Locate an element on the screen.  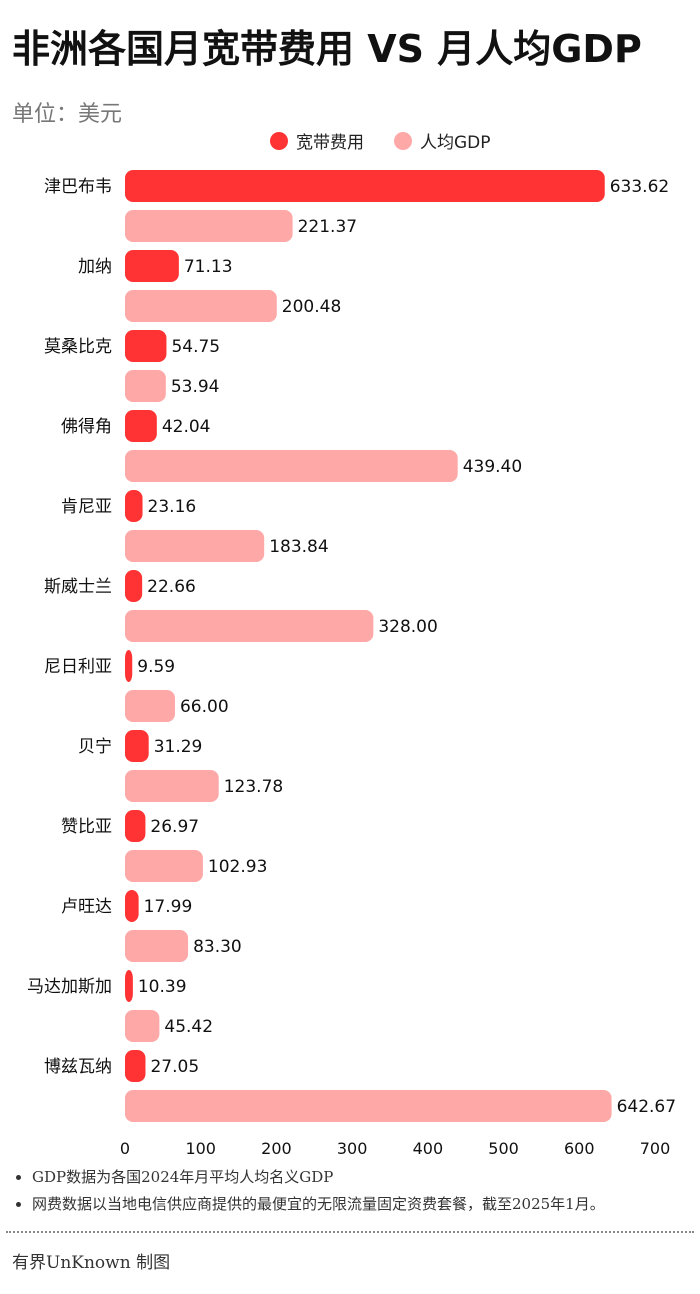
note-item-gdp: GDP数据为各国2024年月平均人均名义GDP is located at coordinates (318, 1176).